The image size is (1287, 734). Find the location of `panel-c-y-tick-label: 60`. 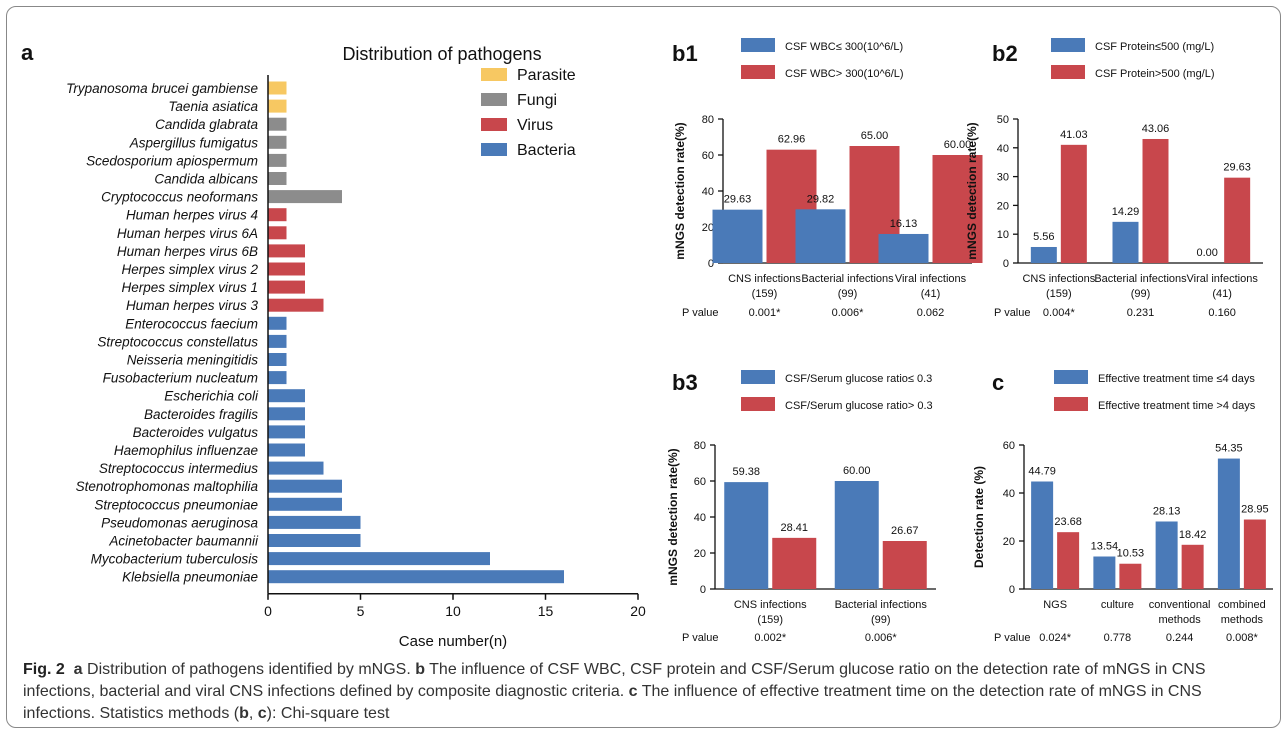

panel-c-y-tick-label: 60 is located at coordinates (1009, 446).